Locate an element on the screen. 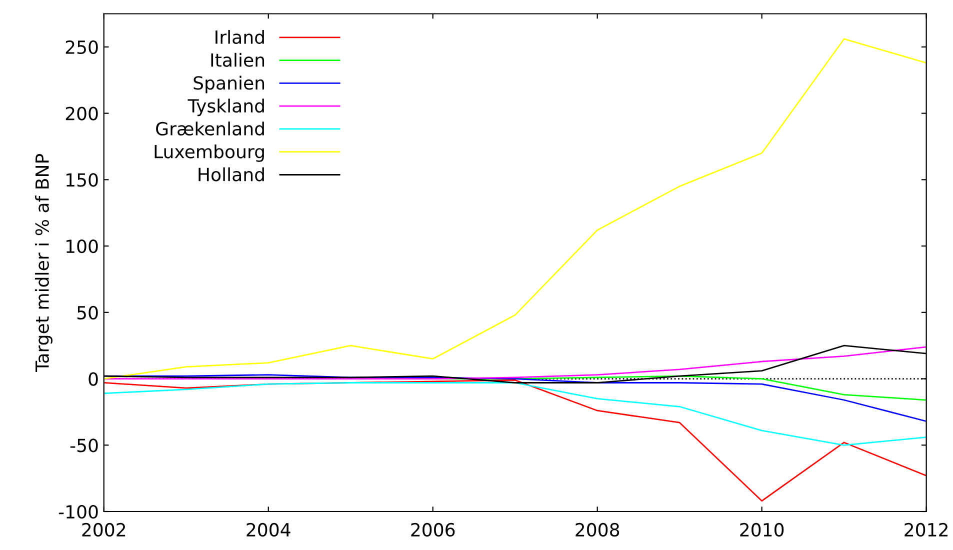  x-tick-label: 2006 is located at coordinates (433, 529).